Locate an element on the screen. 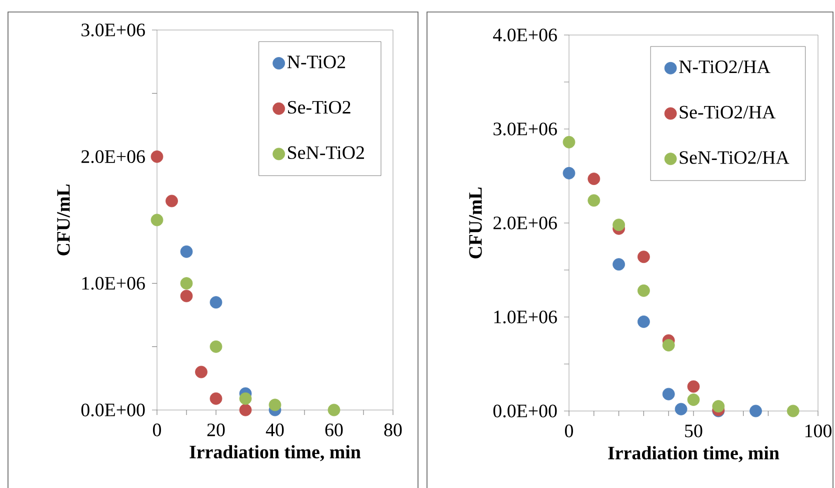  legend-label: Se-TiO2/HA is located at coordinates (728, 112).